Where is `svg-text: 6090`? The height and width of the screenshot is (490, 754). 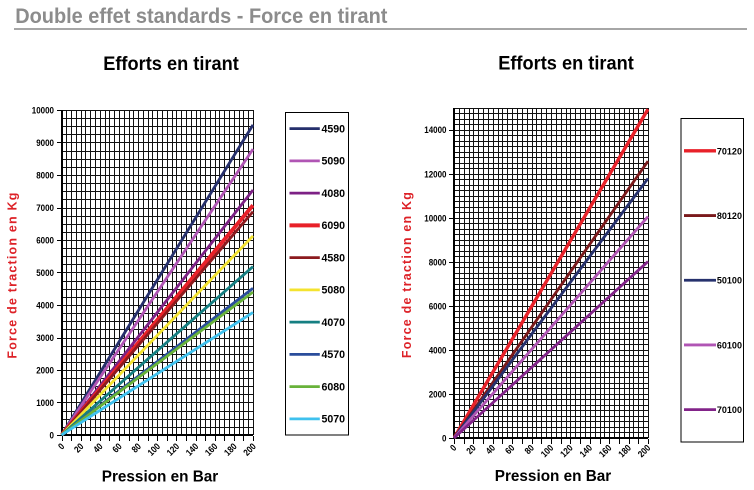
svg-text: 6090 is located at coordinates (334, 226).